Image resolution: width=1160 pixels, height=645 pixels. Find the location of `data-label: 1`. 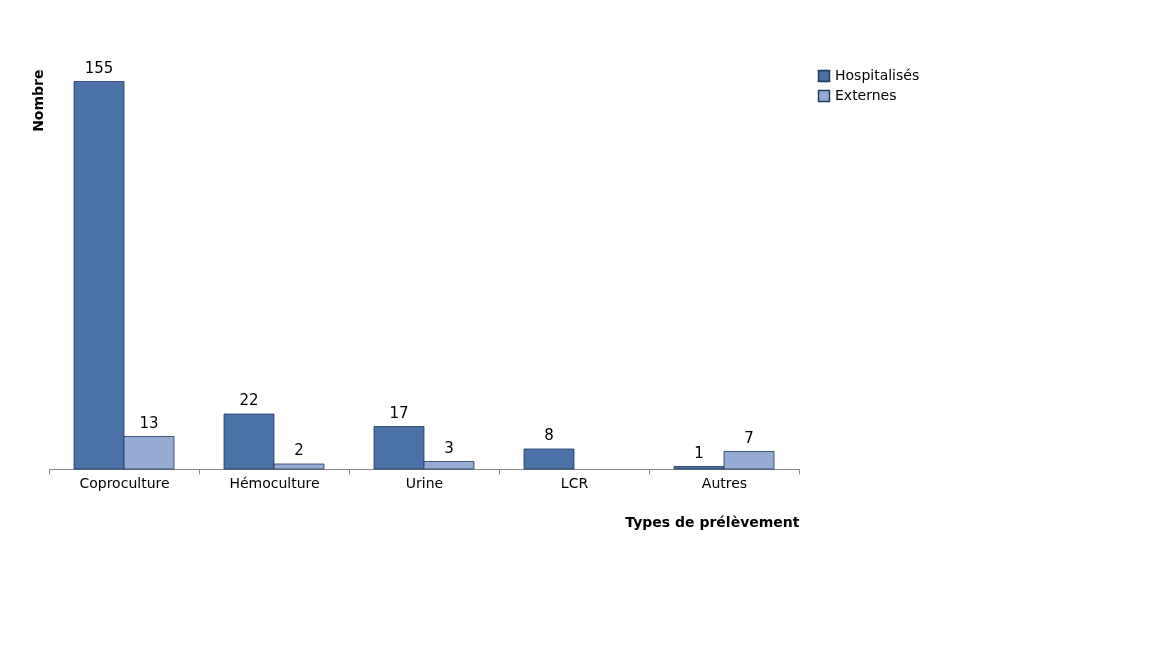

data-label: 1 is located at coordinates (699, 452).